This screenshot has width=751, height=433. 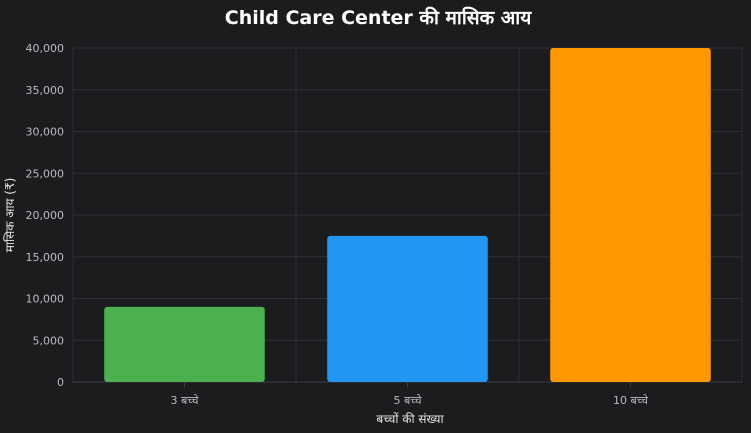 What do you see at coordinates (10, 215) in the screenshot?
I see `y-axis-label: मासिक आय (₹)` at bounding box center [10, 215].